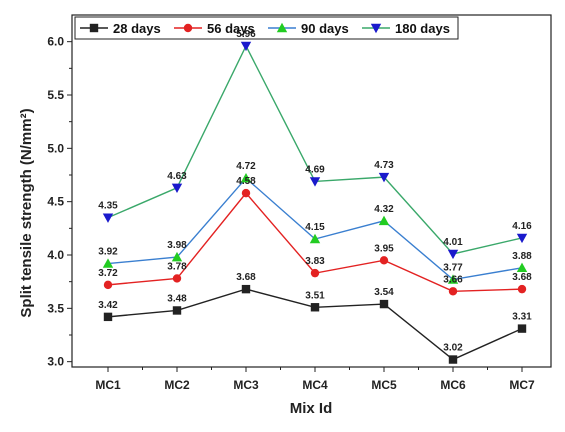 The image size is (565, 432). What do you see at coordinates (108, 206) in the screenshot?
I see `data-label: 4.35` at bounding box center [108, 206].